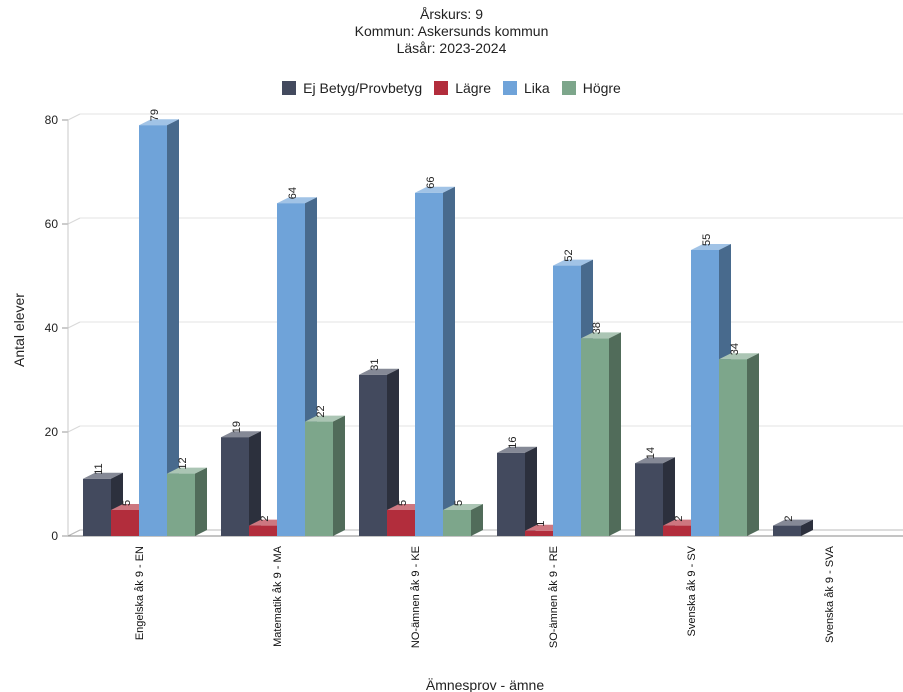 This screenshot has width=903, height=692. I want to click on legend: Ej Betyg/Provbetyg Lägre Lika Högre, so click(451, 88).